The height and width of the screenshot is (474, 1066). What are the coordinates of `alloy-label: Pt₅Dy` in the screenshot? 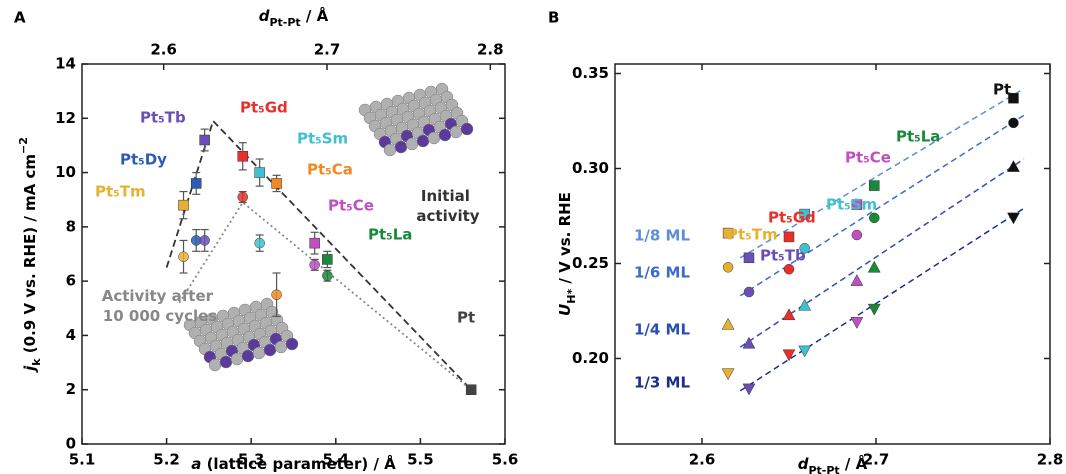 It's located at (143, 160).